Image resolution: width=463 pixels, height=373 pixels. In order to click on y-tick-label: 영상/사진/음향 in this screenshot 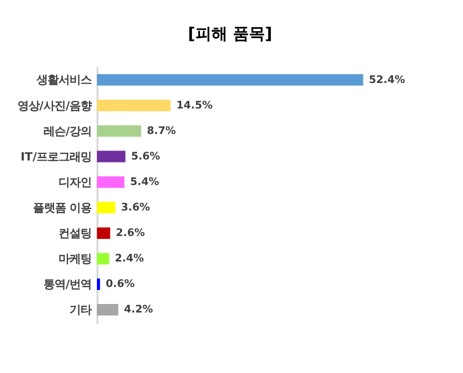, I will do `click(54, 105)`.